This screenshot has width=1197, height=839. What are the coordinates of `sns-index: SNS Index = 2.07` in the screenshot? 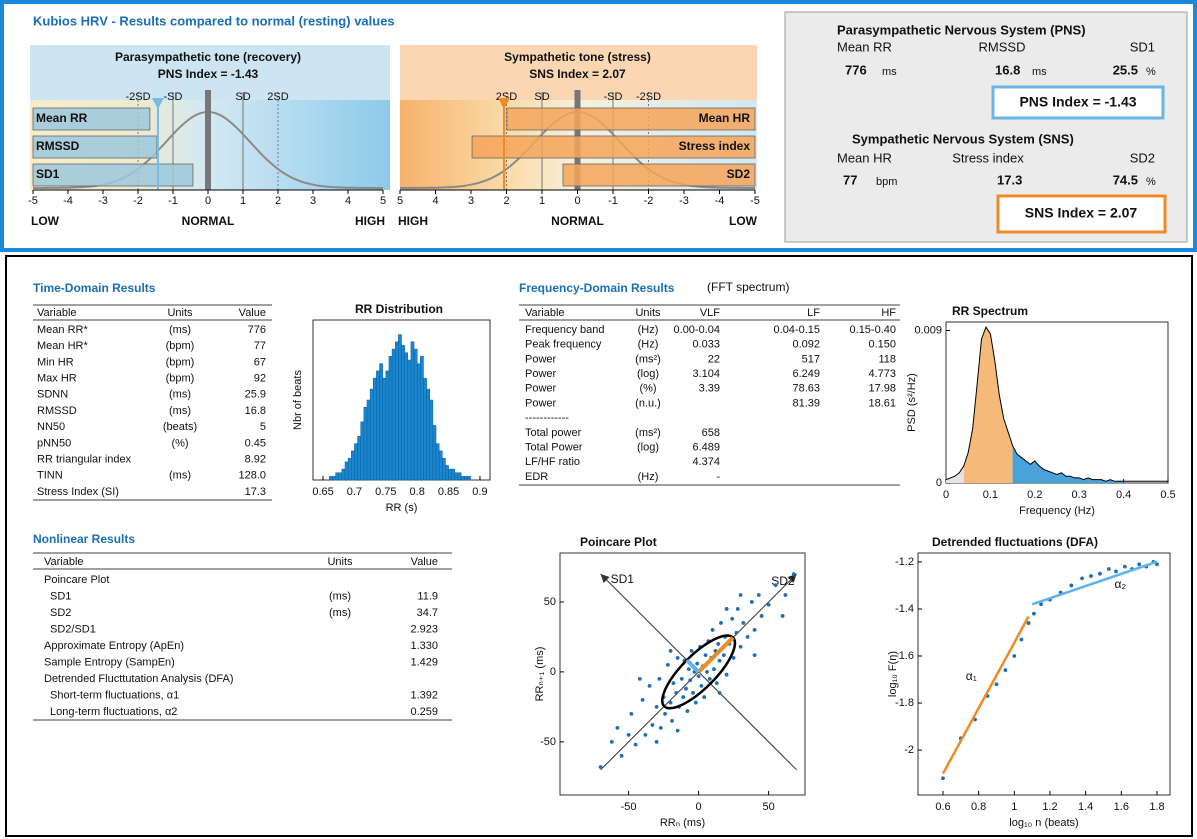 It's located at (1081, 213).